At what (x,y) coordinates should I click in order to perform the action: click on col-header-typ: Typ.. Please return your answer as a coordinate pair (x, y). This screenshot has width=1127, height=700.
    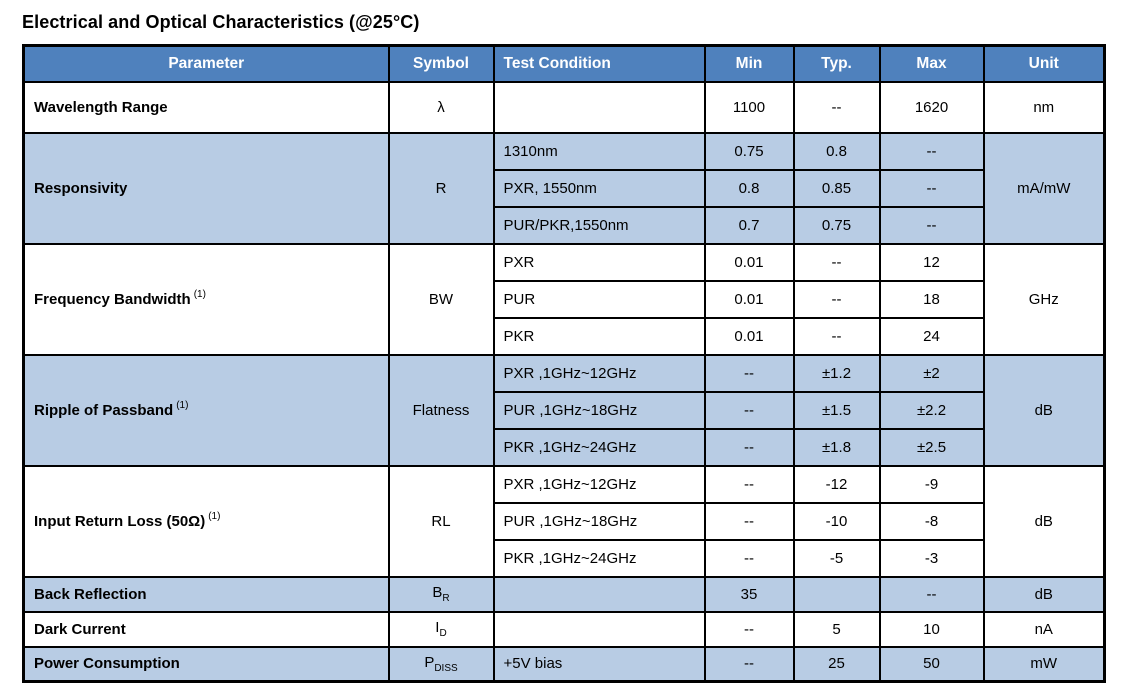
    Looking at the image, I should click on (836, 63).